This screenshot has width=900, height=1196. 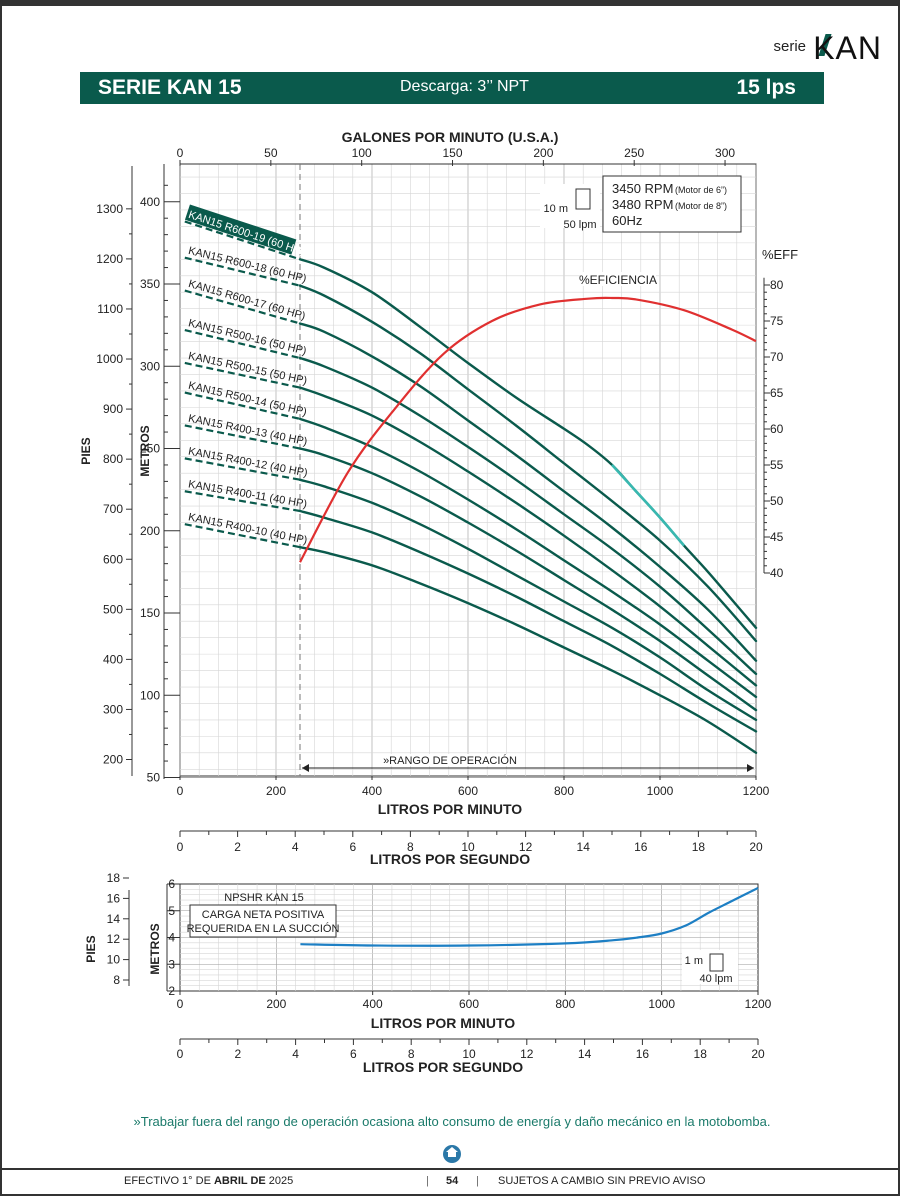 What do you see at coordinates (701, 1054) in the screenshot?
I see `lps-tick-label-2: 18` at bounding box center [701, 1054].